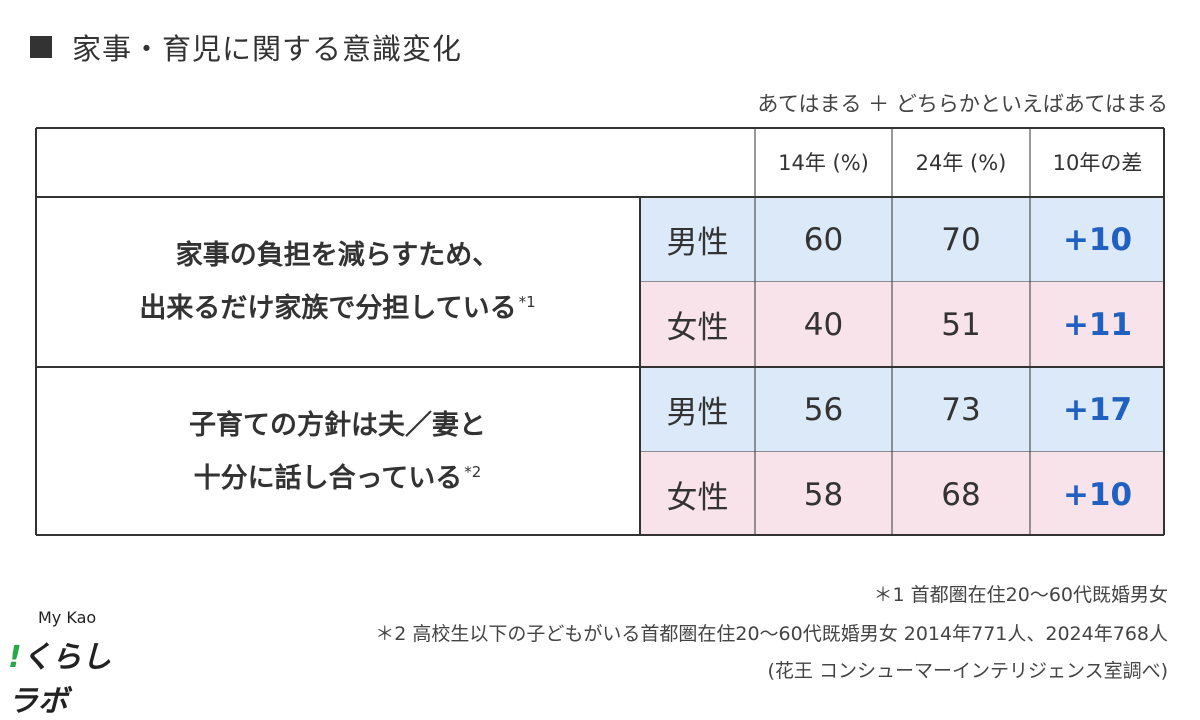  What do you see at coordinates (961, 163) in the screenshot?
I see `column-header-24: 24年 (%)` at bounding box center [961, 163].